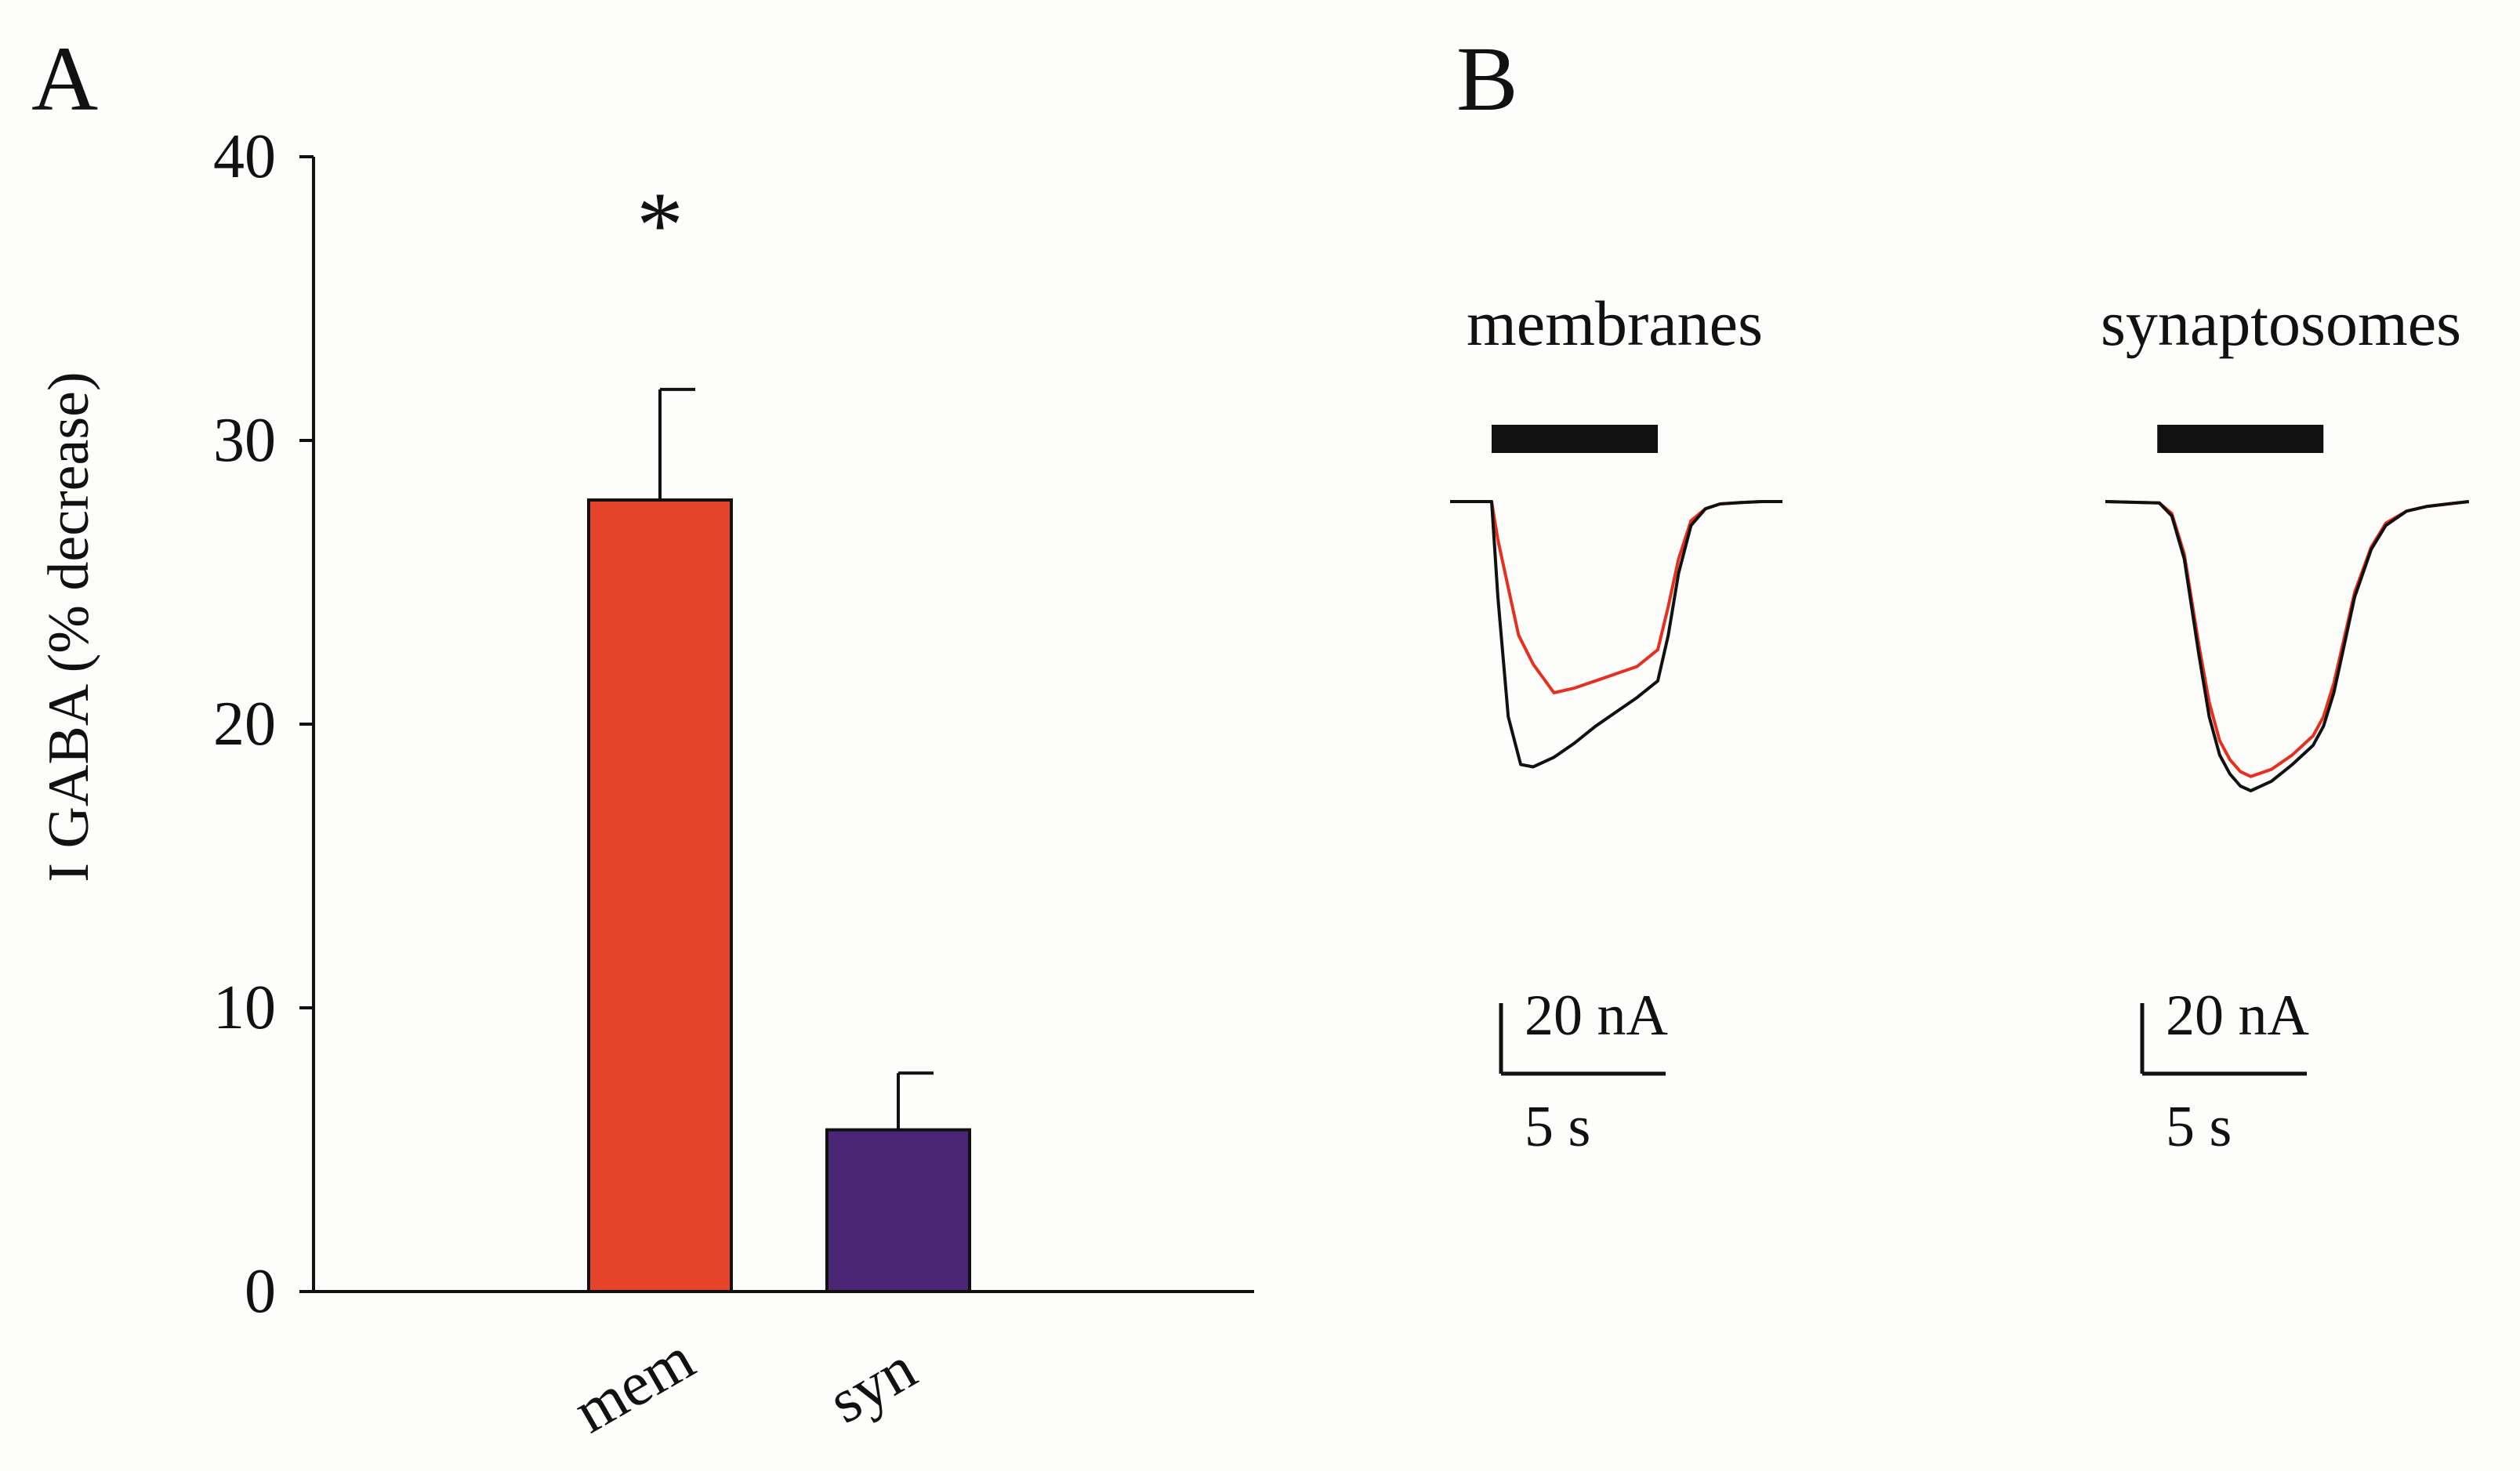 The image size is (2520, 1471). Describe the element at coordinates (634, 1385) in the screenshot. I see `x-tick-label-mem: mem` at that location.